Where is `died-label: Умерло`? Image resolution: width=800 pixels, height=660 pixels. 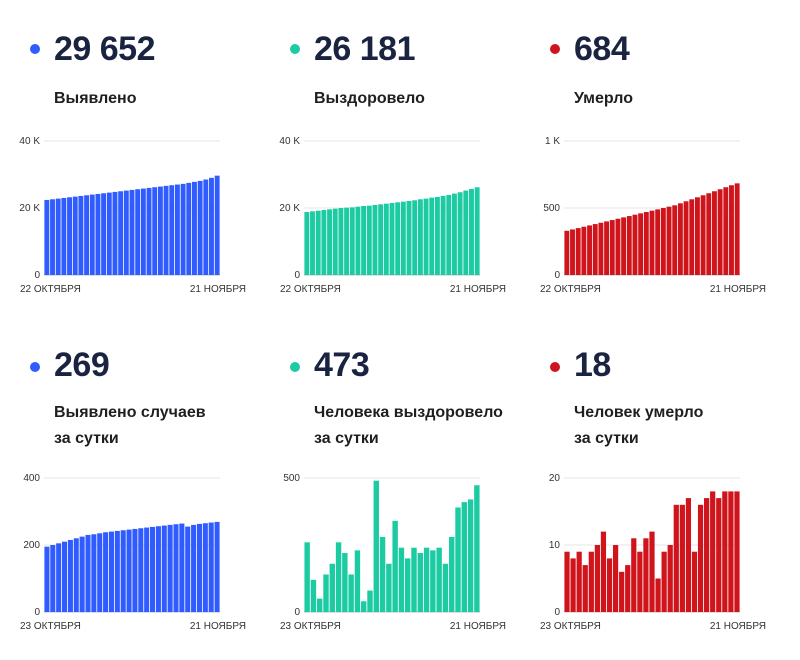 died-label: Умерло is located at coordinates (603, 98).